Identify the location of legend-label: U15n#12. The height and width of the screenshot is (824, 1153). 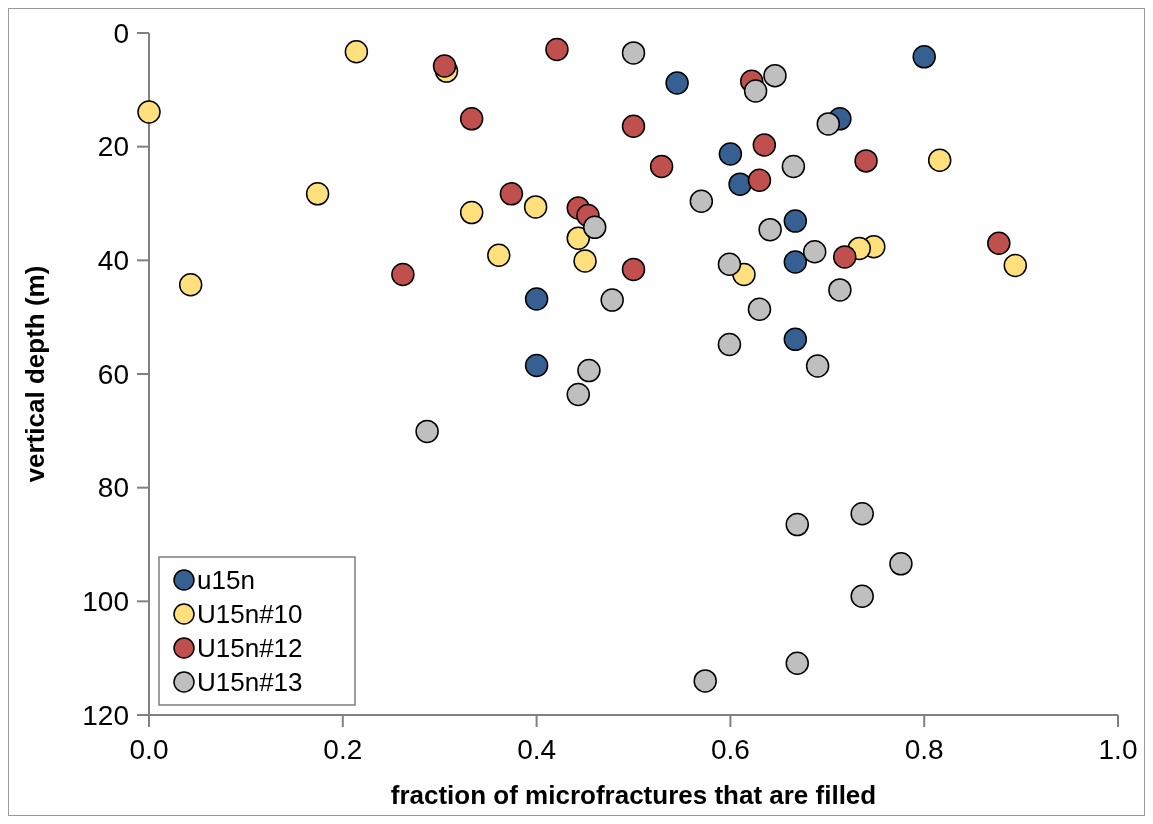
(250, 648).